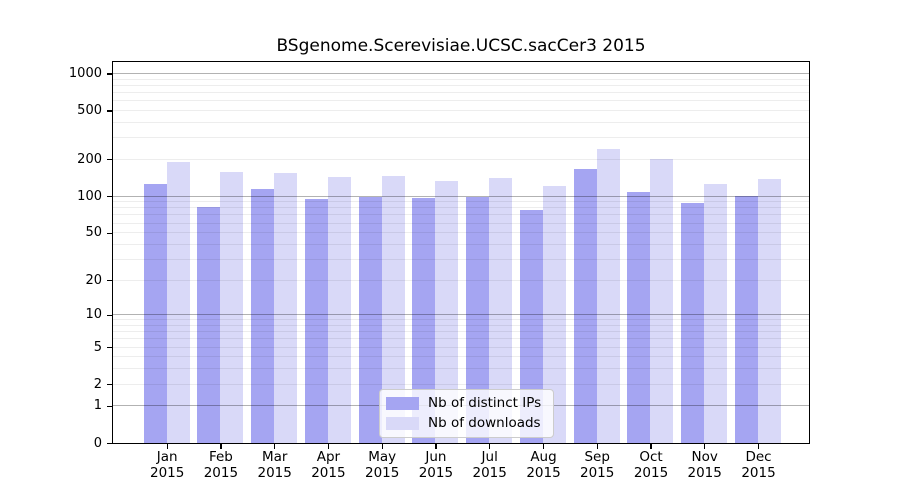  Describe the element at coordinates (461, 46) in the screenshot. I see `chart-title: BSgenome.Scerevisiae.UCSC.sacCer3 2015` at that location.